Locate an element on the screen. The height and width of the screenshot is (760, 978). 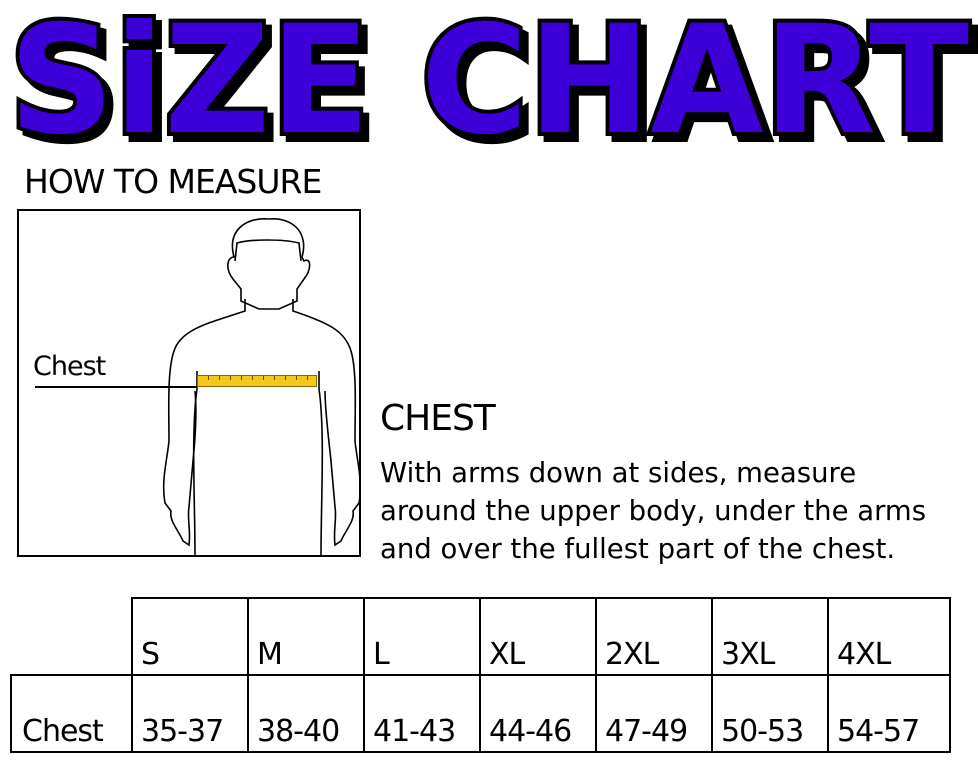
size-header-cell: M is located at coordinates (306, 636).